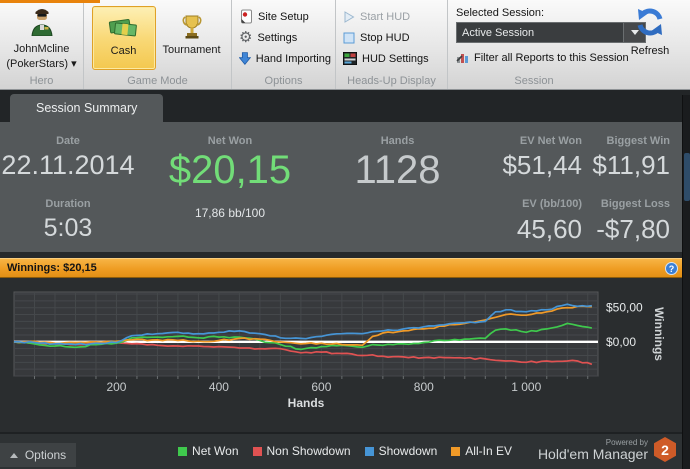  What do you see at coordinates (671, 268) in the screenshot?
I see `help-icon: ?` at bounding box center [671, 268].